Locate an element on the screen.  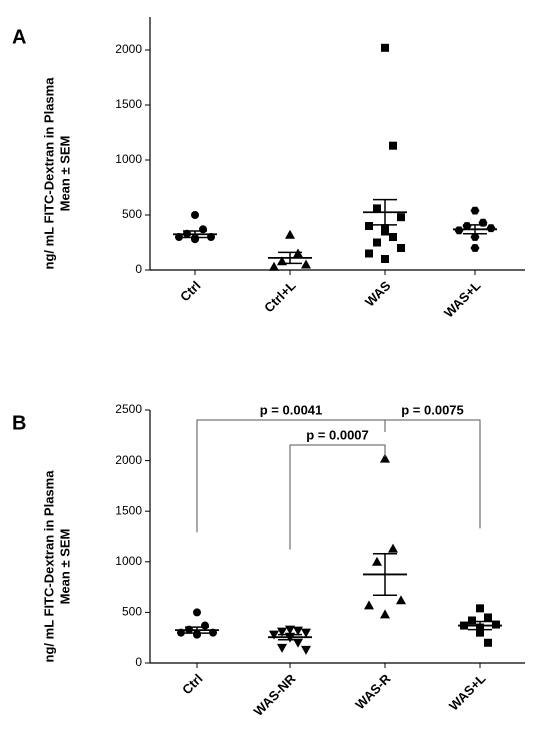
p-value: p = 0.0041 is located at coordinates (291, 409).